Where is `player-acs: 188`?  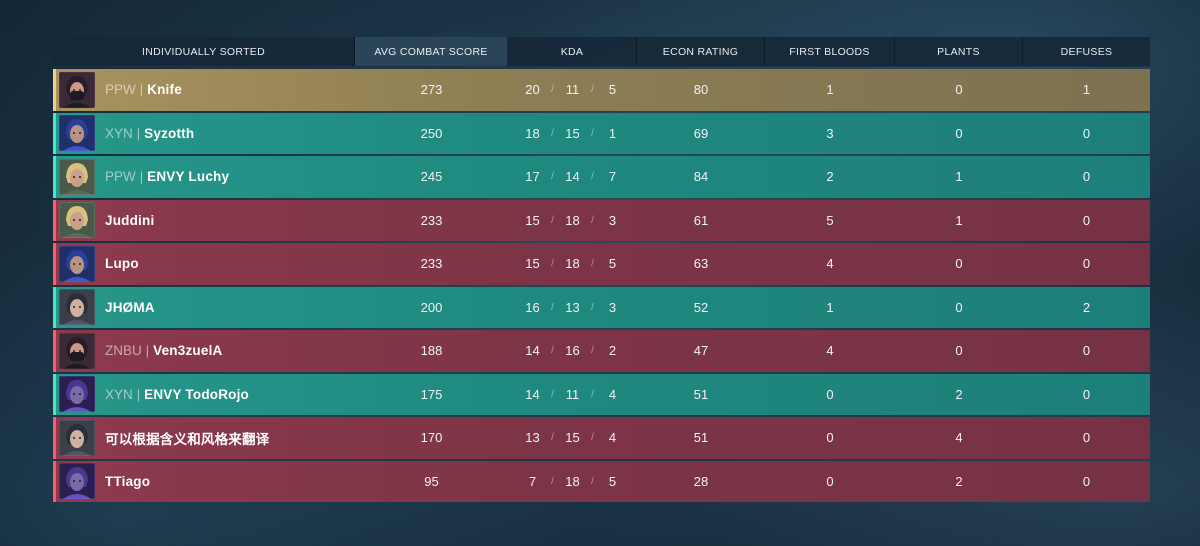 player-acs: 188 is located at coordinates (431, 351).